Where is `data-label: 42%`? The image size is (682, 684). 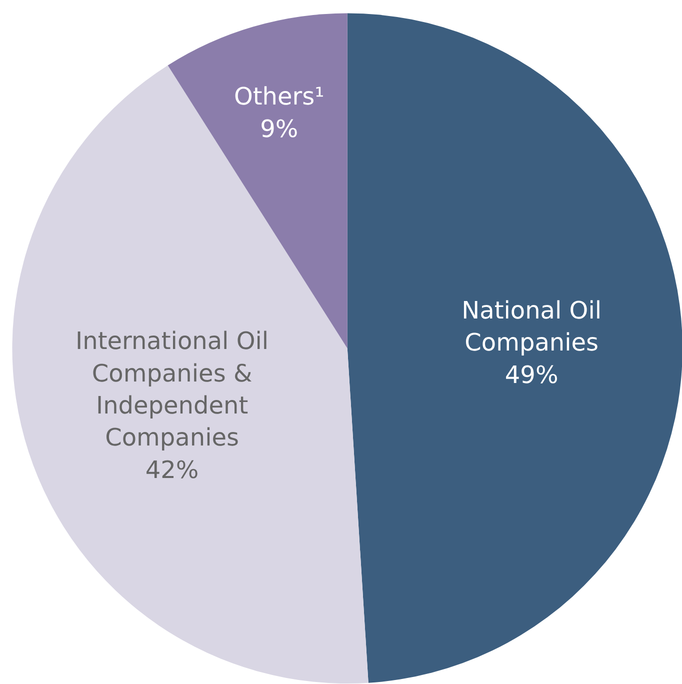
data-label: 42% is located at coordinates (172, 470).